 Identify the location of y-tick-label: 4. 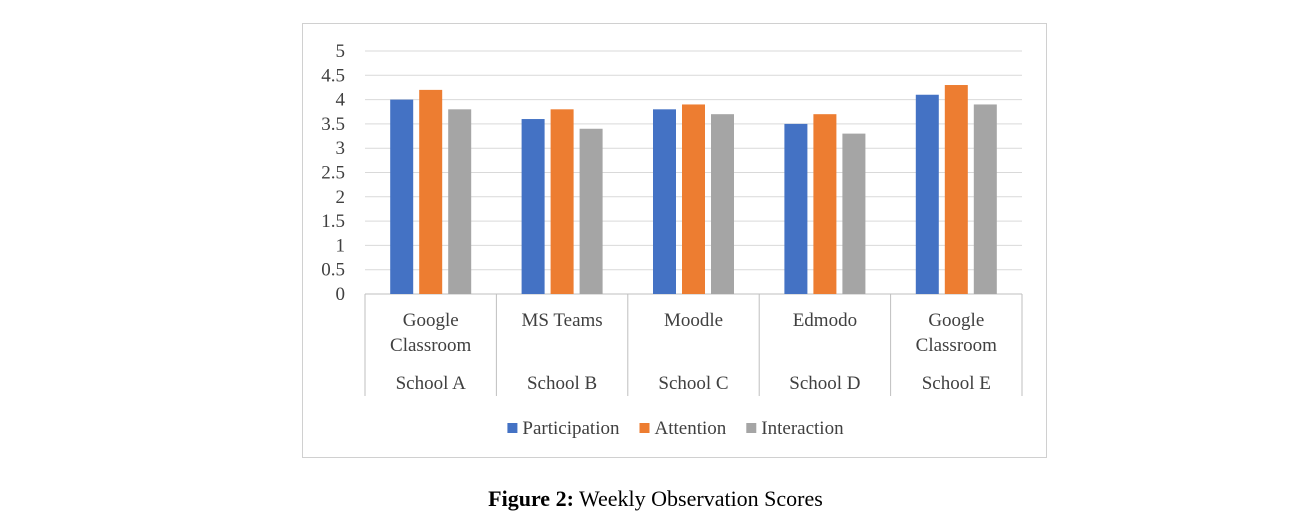
(341, 100).